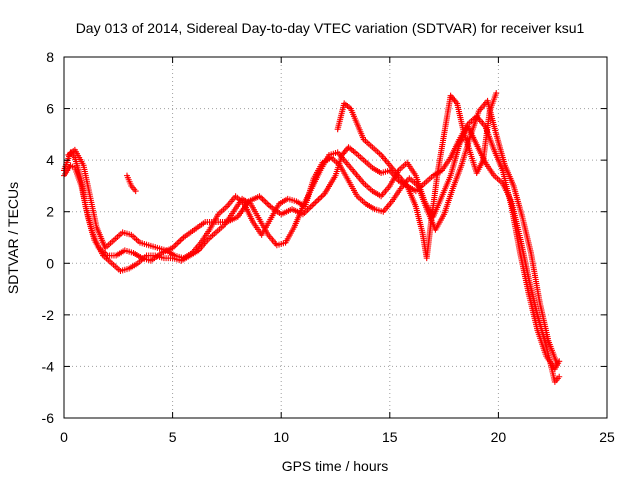 Image resolution: width=640 pixels, height=480 pixels. Describe the element at coordinates (499, 437) in the screenshot. I see `x-tick-label: 20` at that location.